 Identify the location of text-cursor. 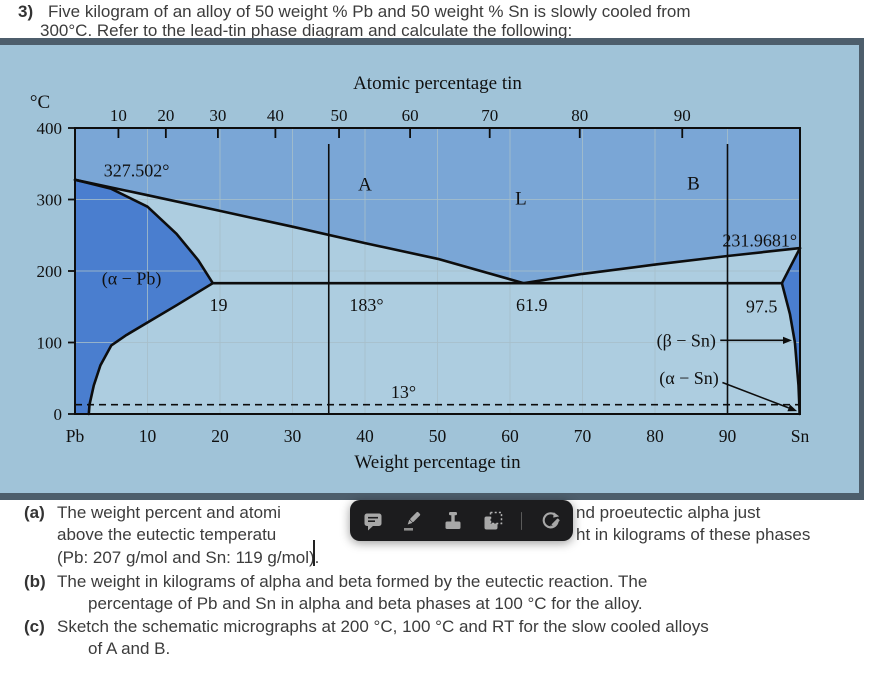
(314, 553).